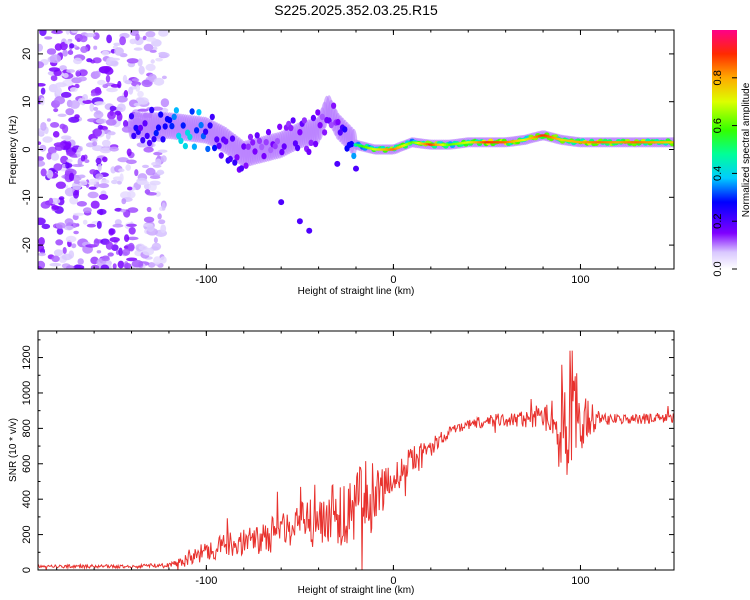 The height and width of the screenshot is (600, 750). What do you see at coordinates (27, 534) in the screenshot?
I see `y-tick-label: 200` at bounding box center [27, 534].